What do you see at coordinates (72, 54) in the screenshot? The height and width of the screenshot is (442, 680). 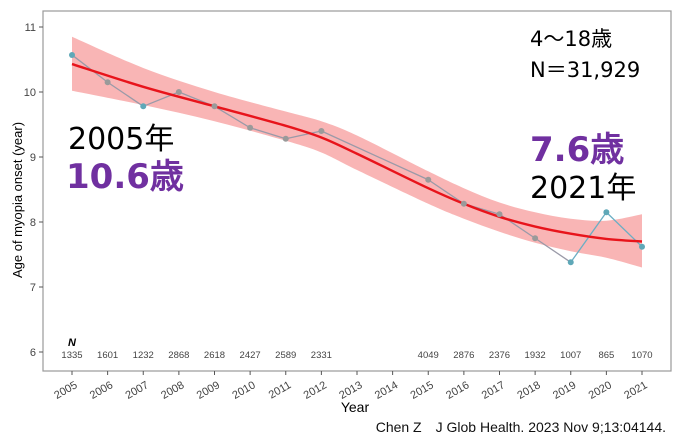 I see `data-point-2005` at bounding box center [72, 54].